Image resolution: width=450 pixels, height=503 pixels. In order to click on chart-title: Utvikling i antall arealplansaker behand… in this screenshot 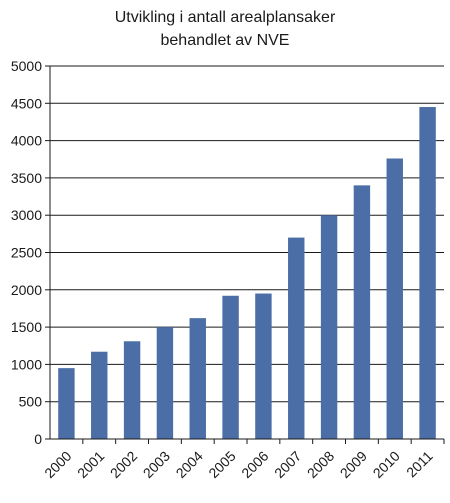, I will do `click(225, 29)`.